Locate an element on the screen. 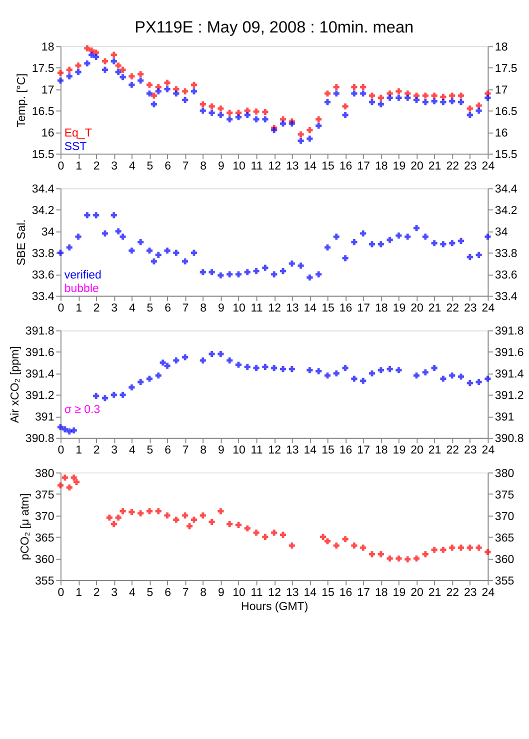  y-tick-label: 380 is located at coordinates (44, 474).